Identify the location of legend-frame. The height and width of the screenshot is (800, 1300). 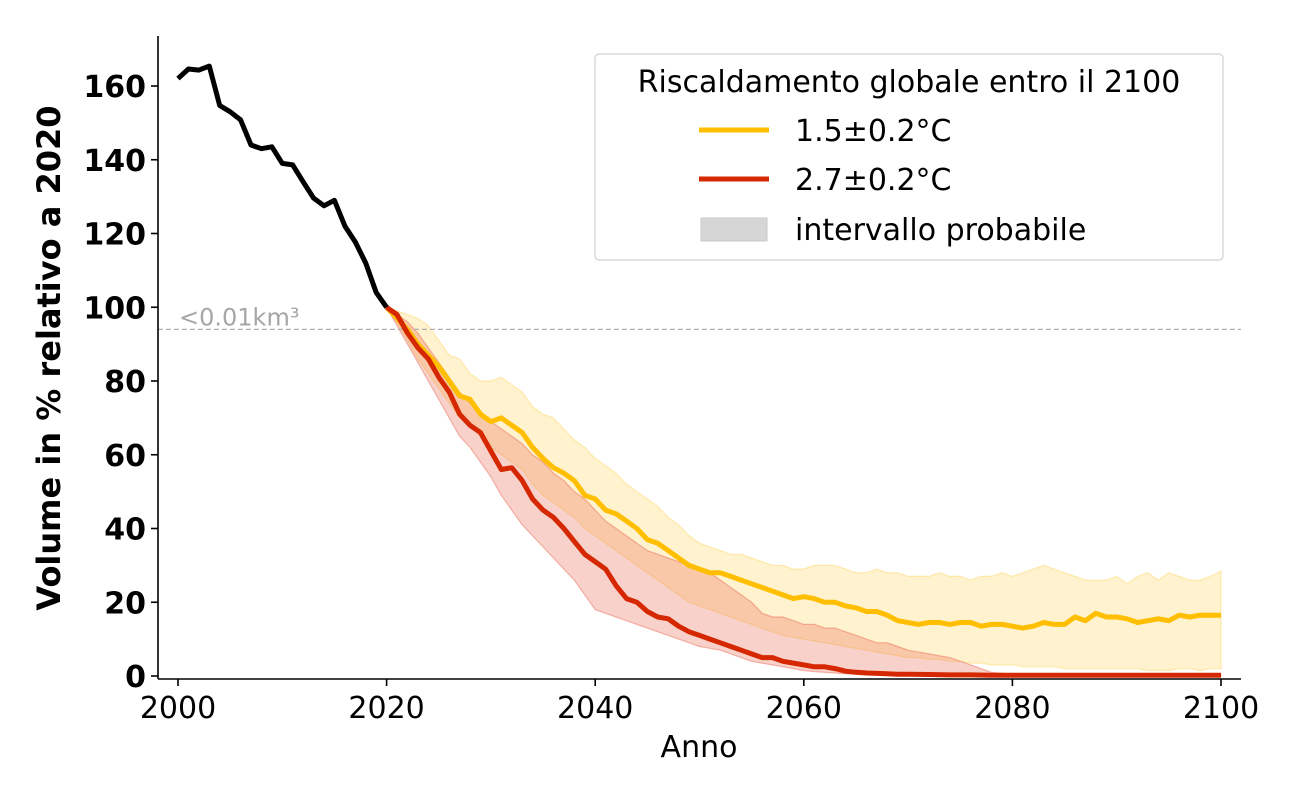
(909, 157).